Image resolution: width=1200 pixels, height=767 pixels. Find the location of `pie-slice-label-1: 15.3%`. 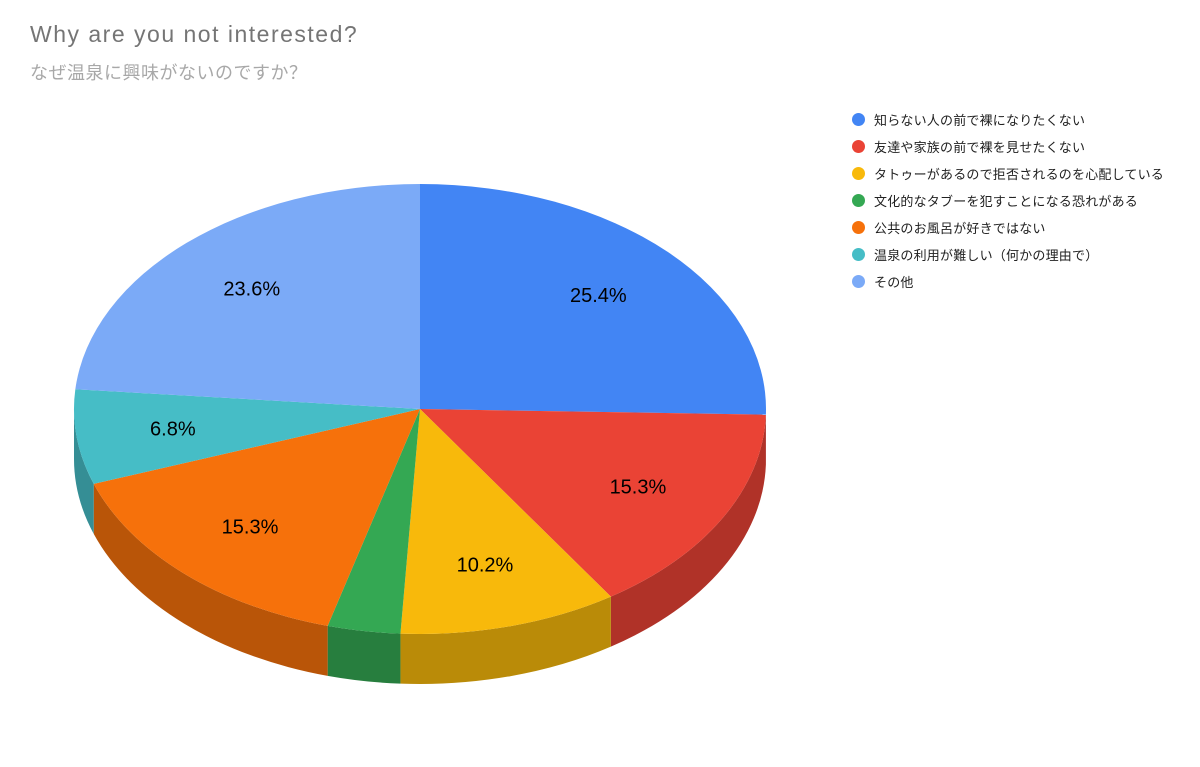

pie-slice-label-1: 15.3% is located at coordinates (638, 487).